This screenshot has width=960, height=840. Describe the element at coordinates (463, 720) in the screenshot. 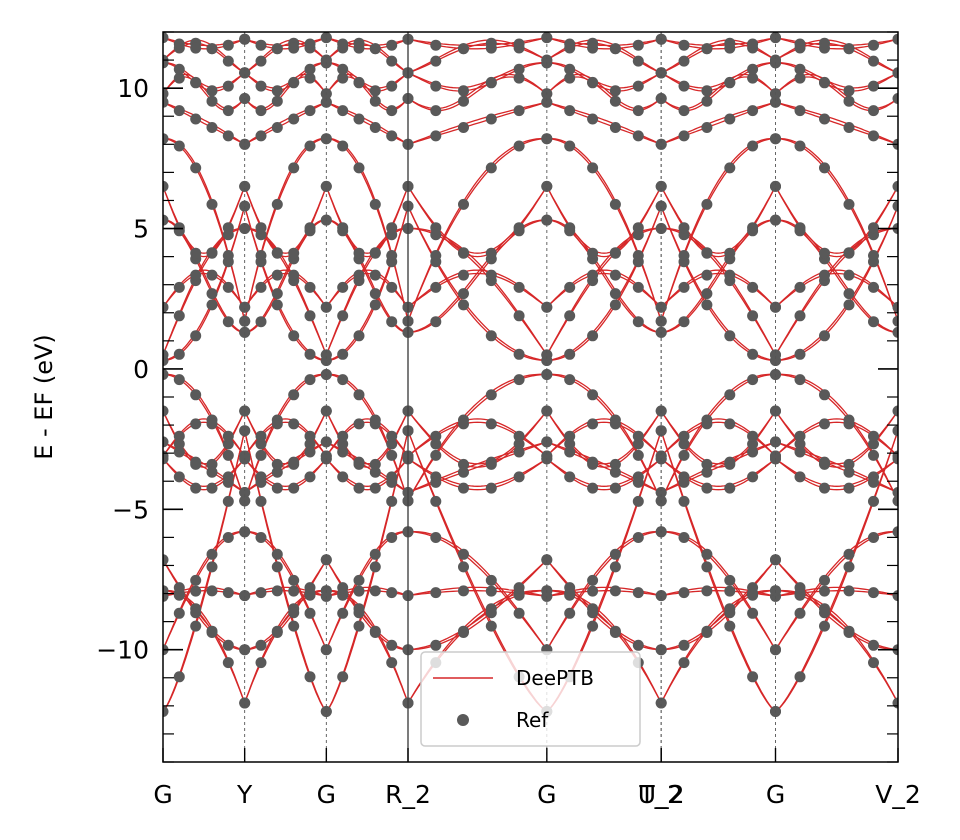

I see `legend-marker-ref` at that location.